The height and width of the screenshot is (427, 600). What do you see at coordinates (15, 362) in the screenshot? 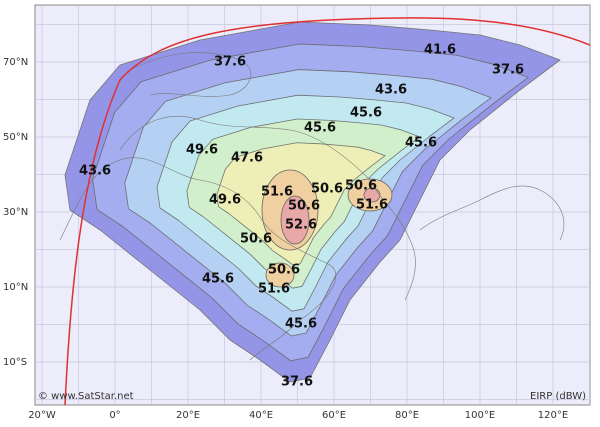
I see `latitude-label: 10°S` at bounding box center [15, 362].